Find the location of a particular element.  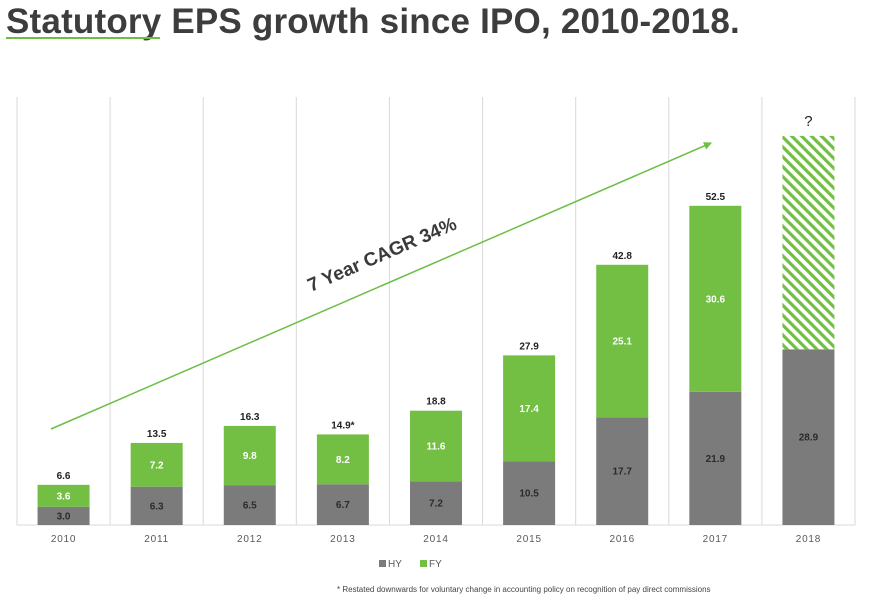

x-tick-label-2018: 2018 is located at coordinates (808, 539).